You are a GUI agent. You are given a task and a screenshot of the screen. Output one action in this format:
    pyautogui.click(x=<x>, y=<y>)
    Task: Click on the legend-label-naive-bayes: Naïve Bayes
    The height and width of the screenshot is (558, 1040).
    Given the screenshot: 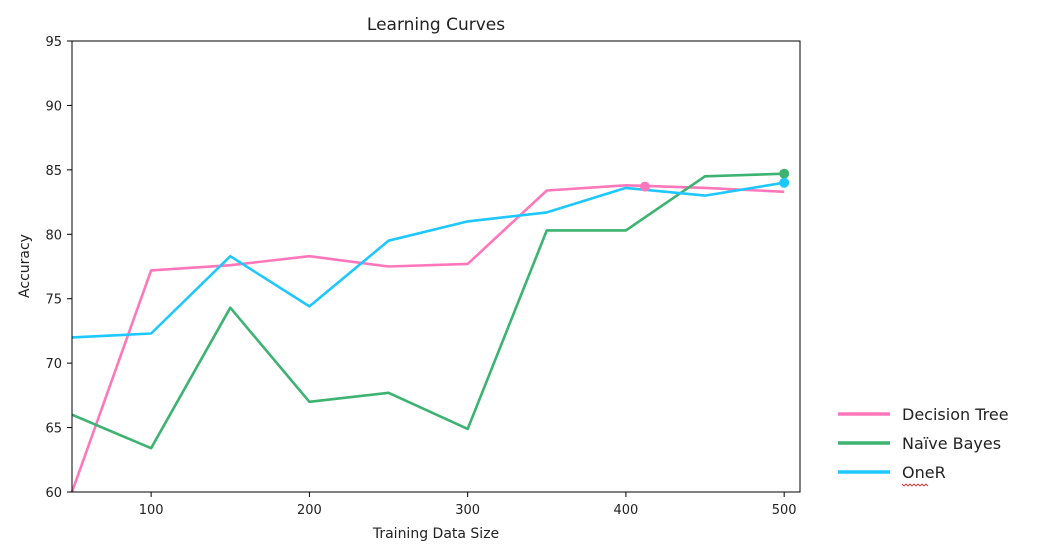 What is the action you would take?
    pyautogui.click(x=951, y=443)
    